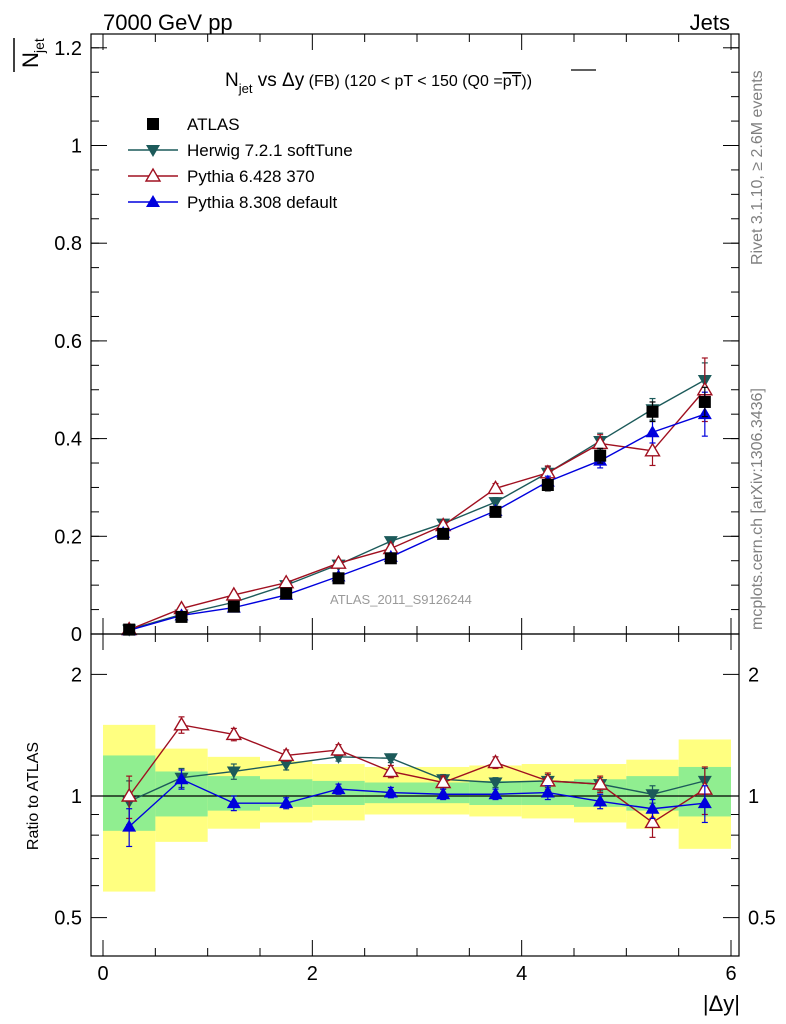 The width and height of the screenshot is (786, 1024). Describe the element at coordinates (232, 80) in the screenshot. I see `title-n: N` at that location.